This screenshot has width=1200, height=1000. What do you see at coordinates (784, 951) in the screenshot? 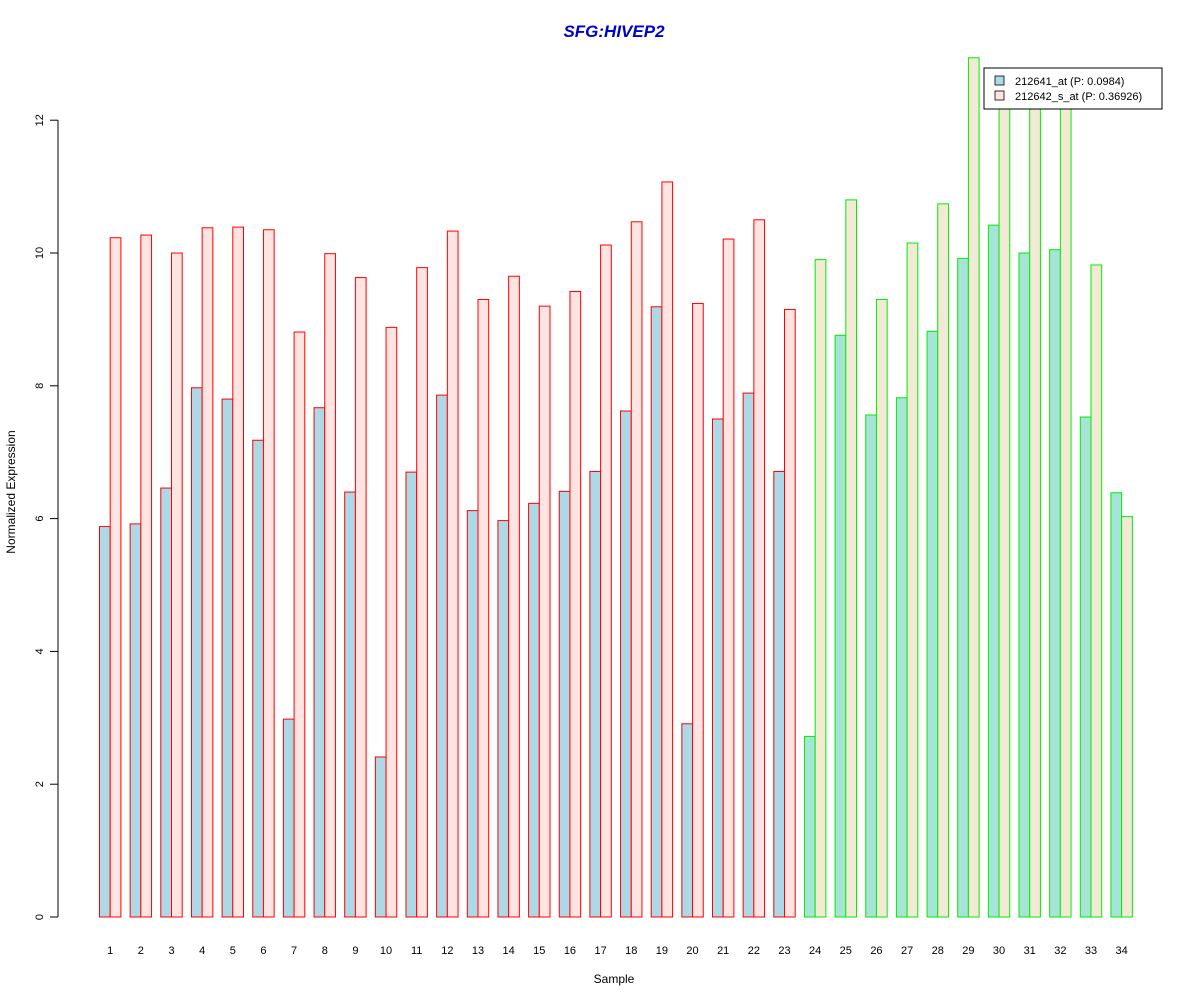
I see `x-tick-label: 23` at bounding box center [784, 951].